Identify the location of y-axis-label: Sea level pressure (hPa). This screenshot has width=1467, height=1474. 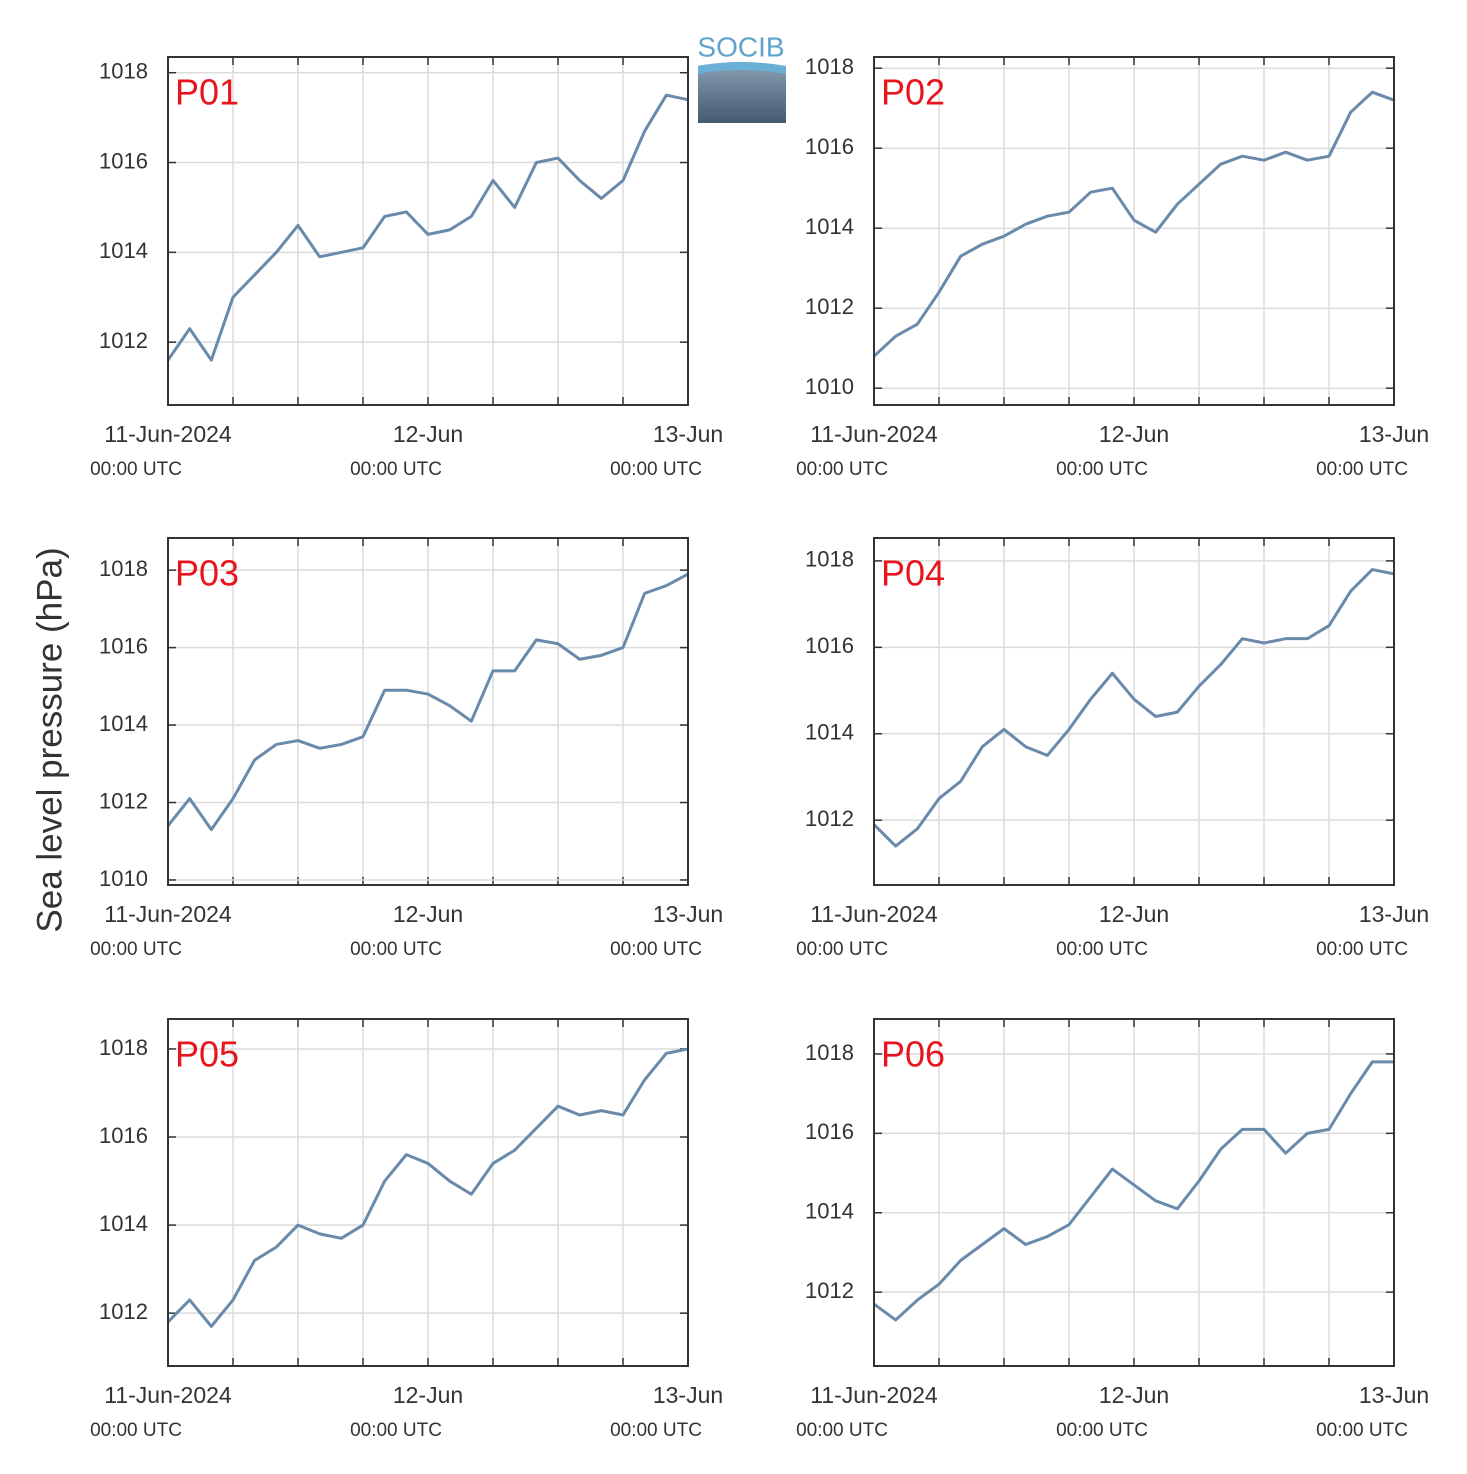
(49, 739).